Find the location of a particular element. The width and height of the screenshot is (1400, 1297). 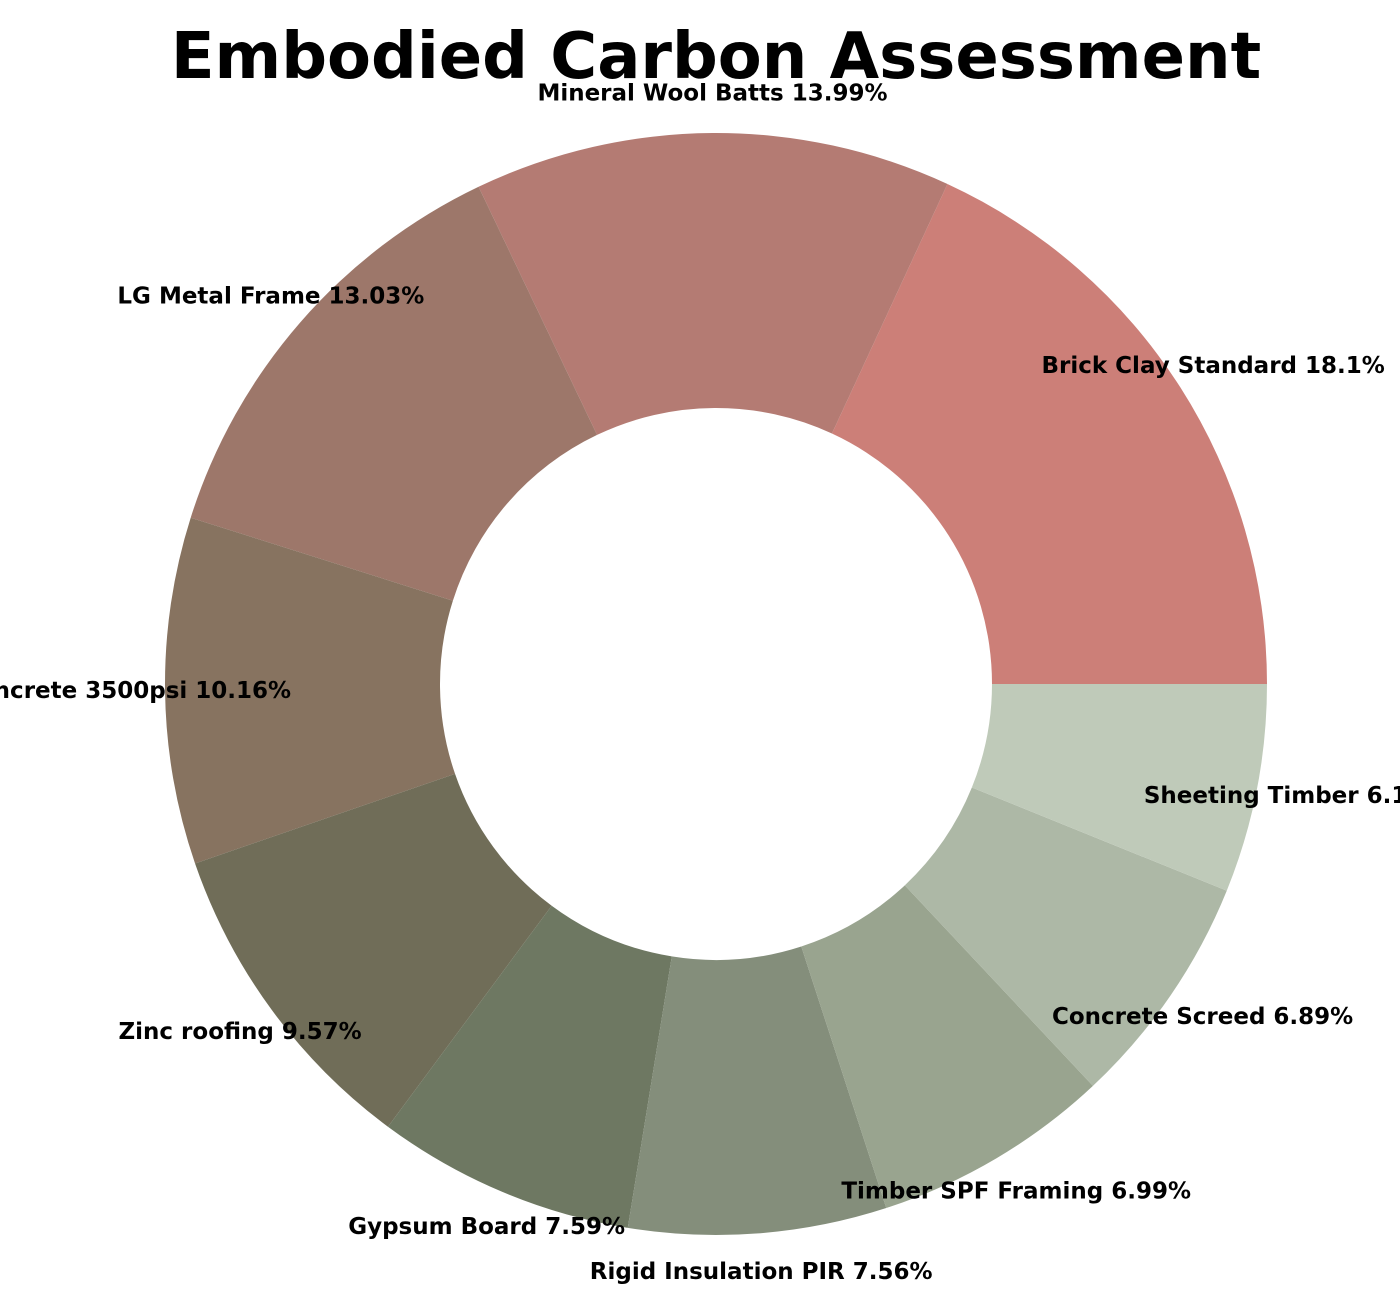

chart-title: Embodied Carbon Assessment is located at coordinates (716, 57).